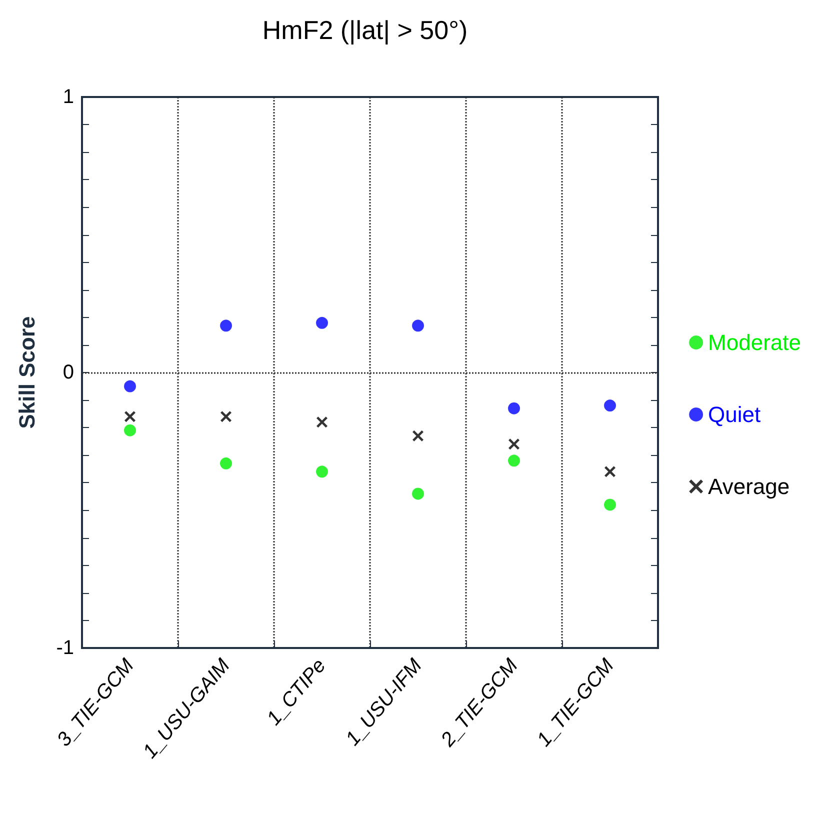 The height and width of the screenshot is (829, 816). What do you see at coordinates (65, 648) in the screenshot?
I see `y-tick-label: -1` at bounding box center [65, 648].